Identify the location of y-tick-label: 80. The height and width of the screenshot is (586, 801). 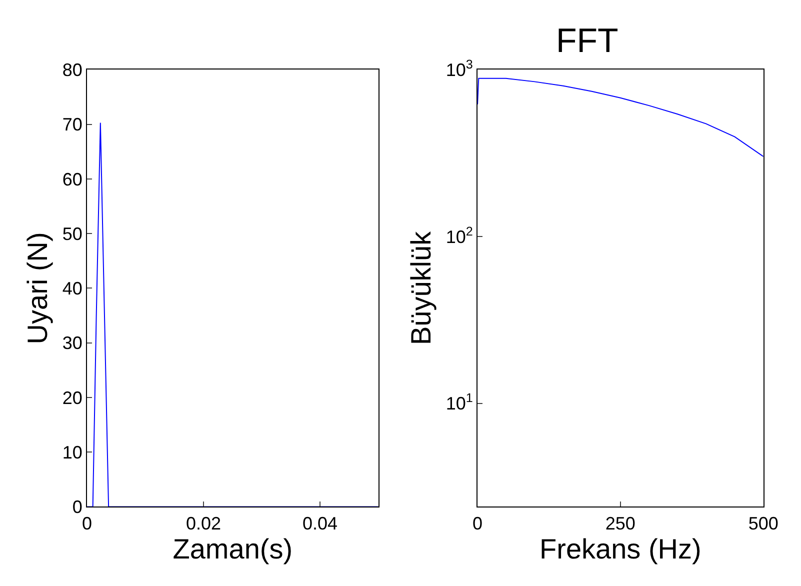
(72, 70).